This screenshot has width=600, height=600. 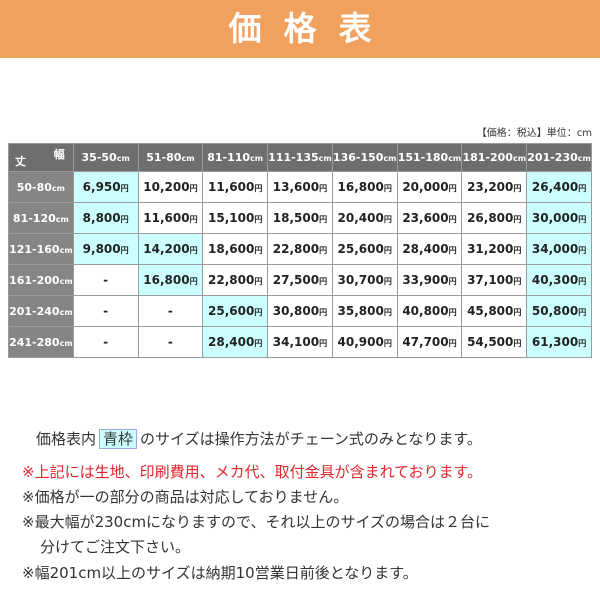 I want to click on row-header: 121-160cm, so click(x=41, y=249).